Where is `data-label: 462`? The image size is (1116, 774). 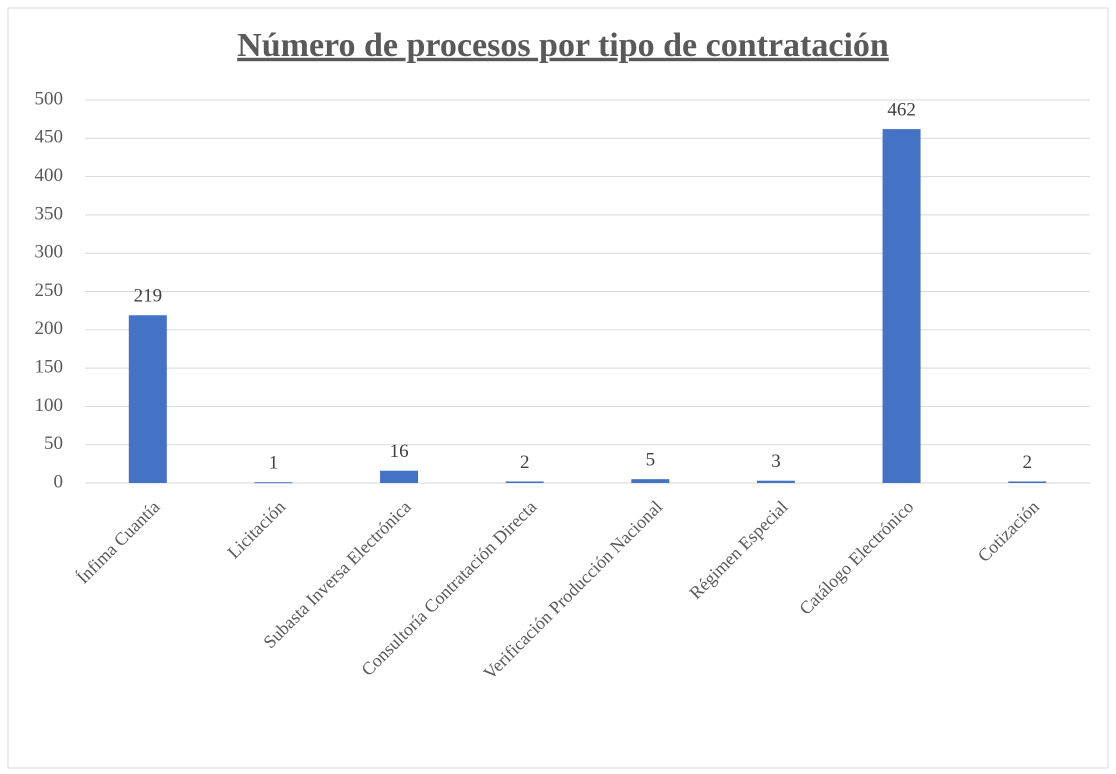 data-label: 462 is located at coordinates (901, 109).